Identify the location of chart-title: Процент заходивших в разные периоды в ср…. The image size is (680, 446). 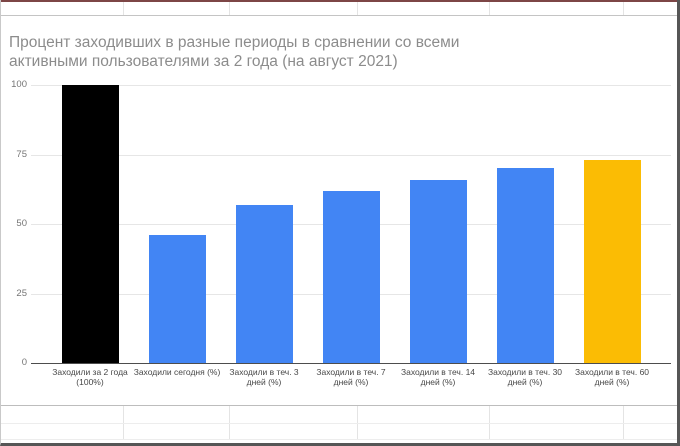
(234, 52).